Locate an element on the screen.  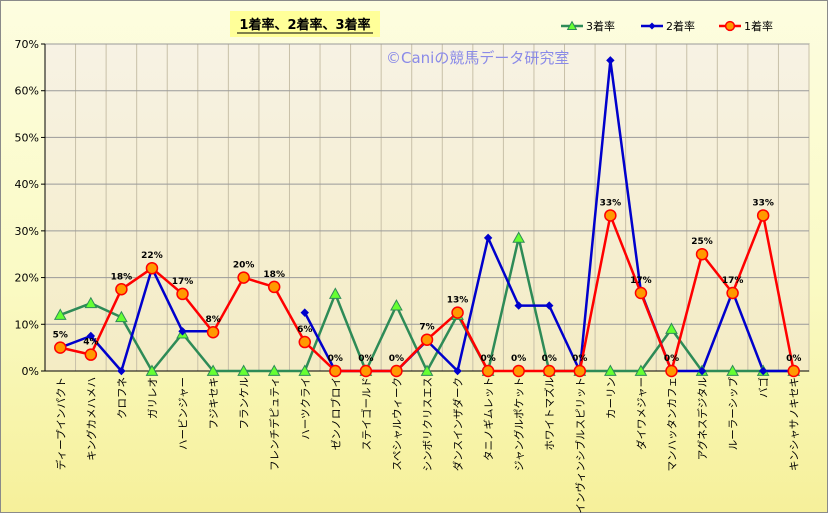
y-axis: 0% 10% 20% 30% 40% 50% 60% 70% is located at coordinates (30, 208).